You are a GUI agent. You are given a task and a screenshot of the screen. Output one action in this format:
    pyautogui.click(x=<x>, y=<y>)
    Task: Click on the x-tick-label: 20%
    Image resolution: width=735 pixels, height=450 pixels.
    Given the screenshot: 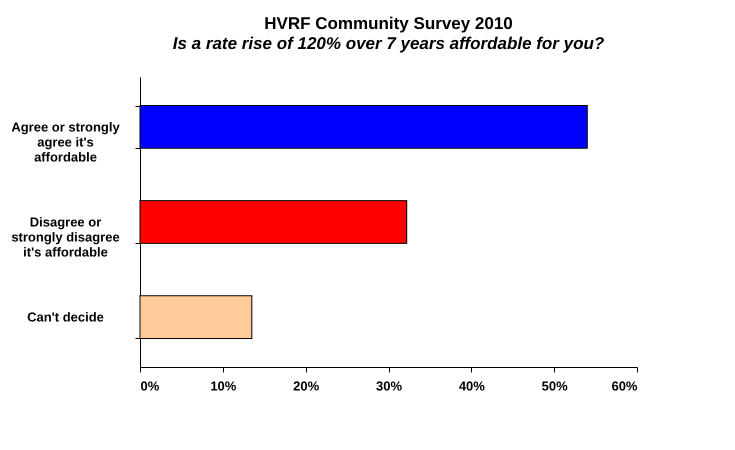 What is the action you would take?
    pyautogui.click(x=306, y=386)
    